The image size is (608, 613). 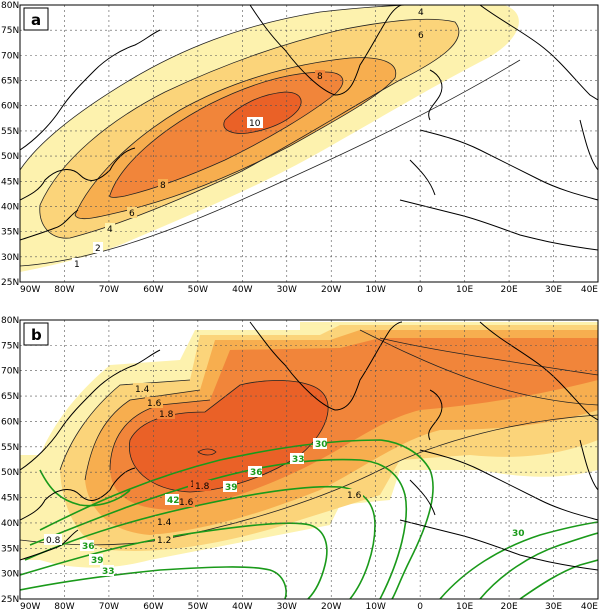 What do you see at coordinates (231, 488) in the screenshot?
I see `green-contour-label: 39` at bounding box center [231, 488].